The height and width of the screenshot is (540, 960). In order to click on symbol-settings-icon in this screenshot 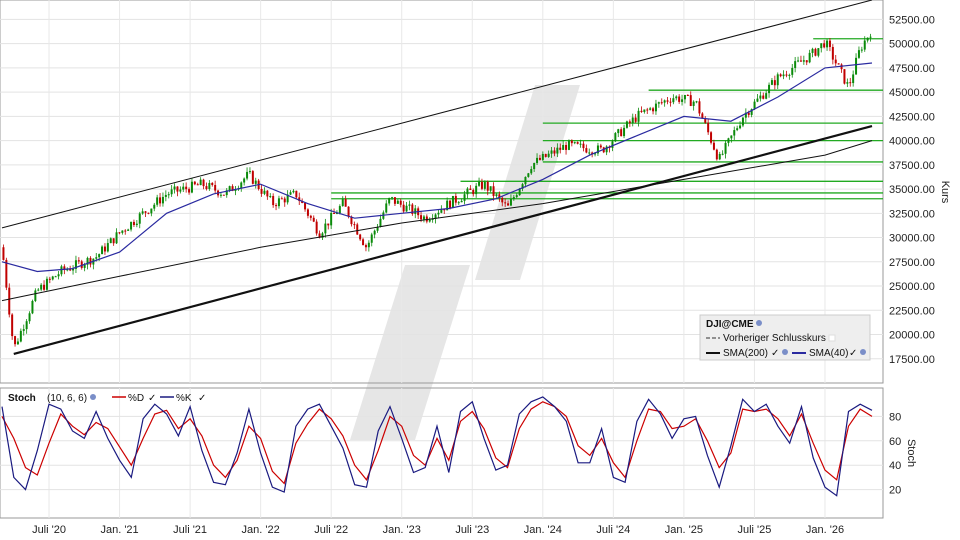, I will do `click(759, 323)`.